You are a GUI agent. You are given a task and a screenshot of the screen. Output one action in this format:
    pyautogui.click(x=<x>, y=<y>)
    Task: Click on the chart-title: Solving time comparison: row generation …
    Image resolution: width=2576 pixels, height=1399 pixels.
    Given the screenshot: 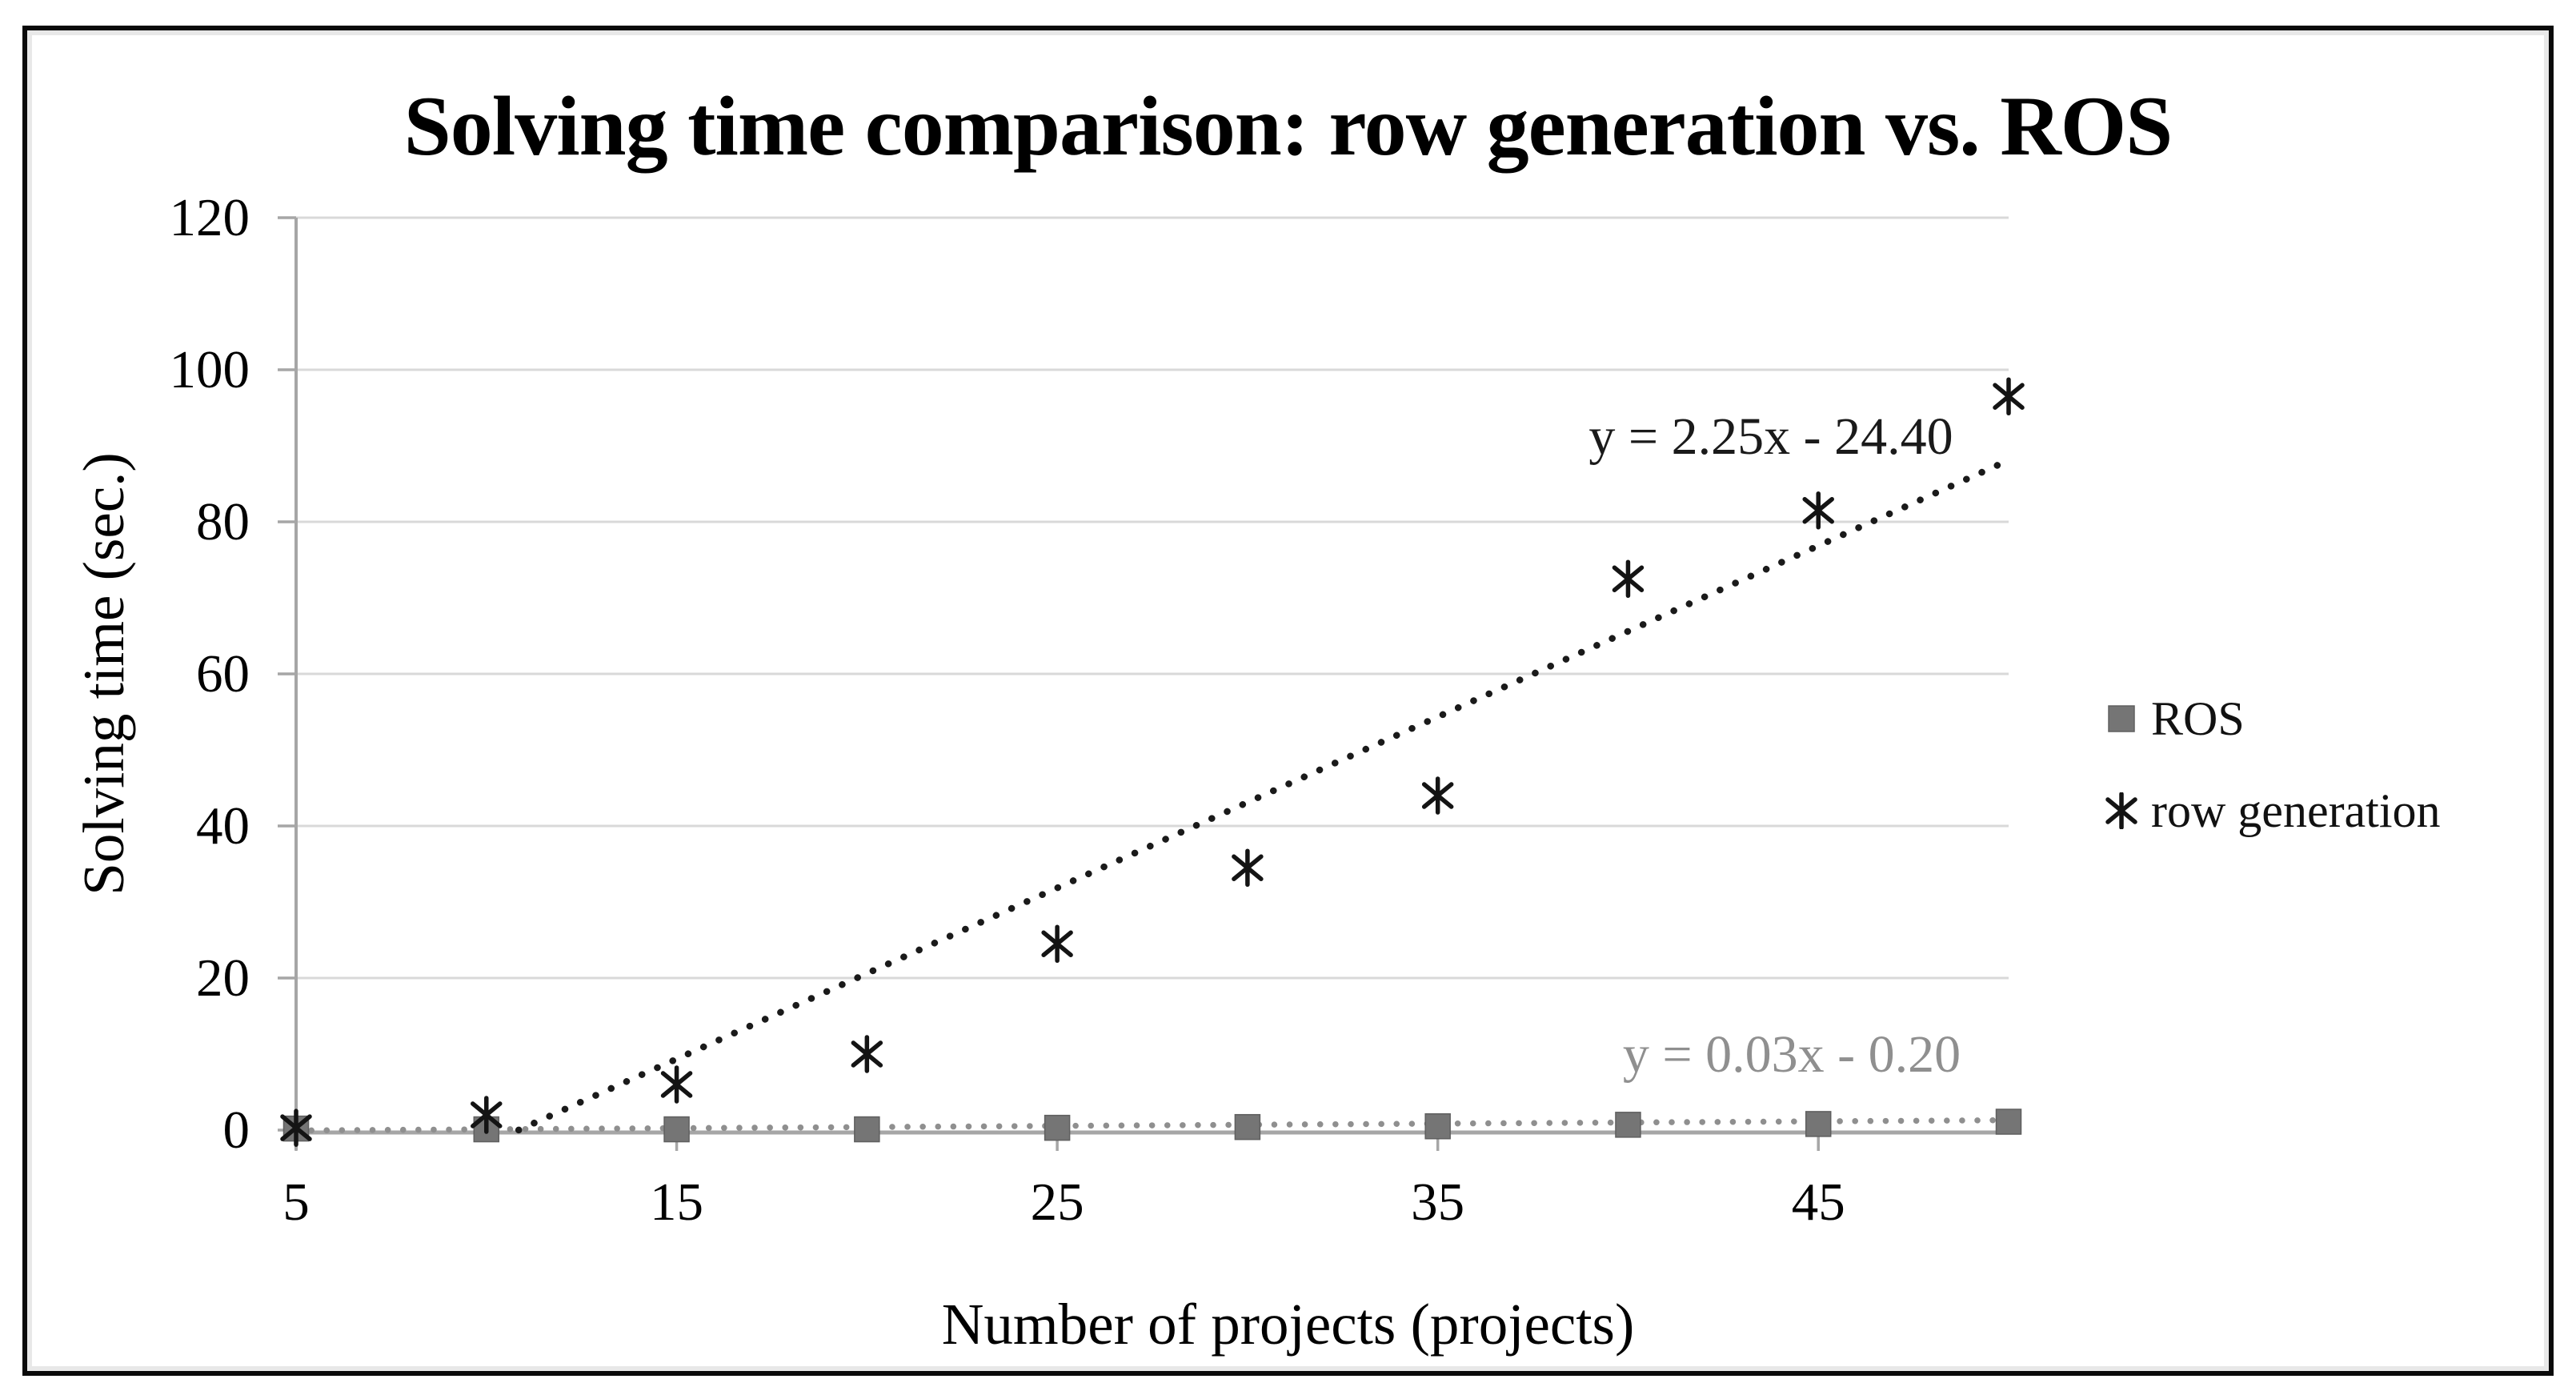 What is the action you would take?
    pyautogui.click(x=1288, y=126)
    